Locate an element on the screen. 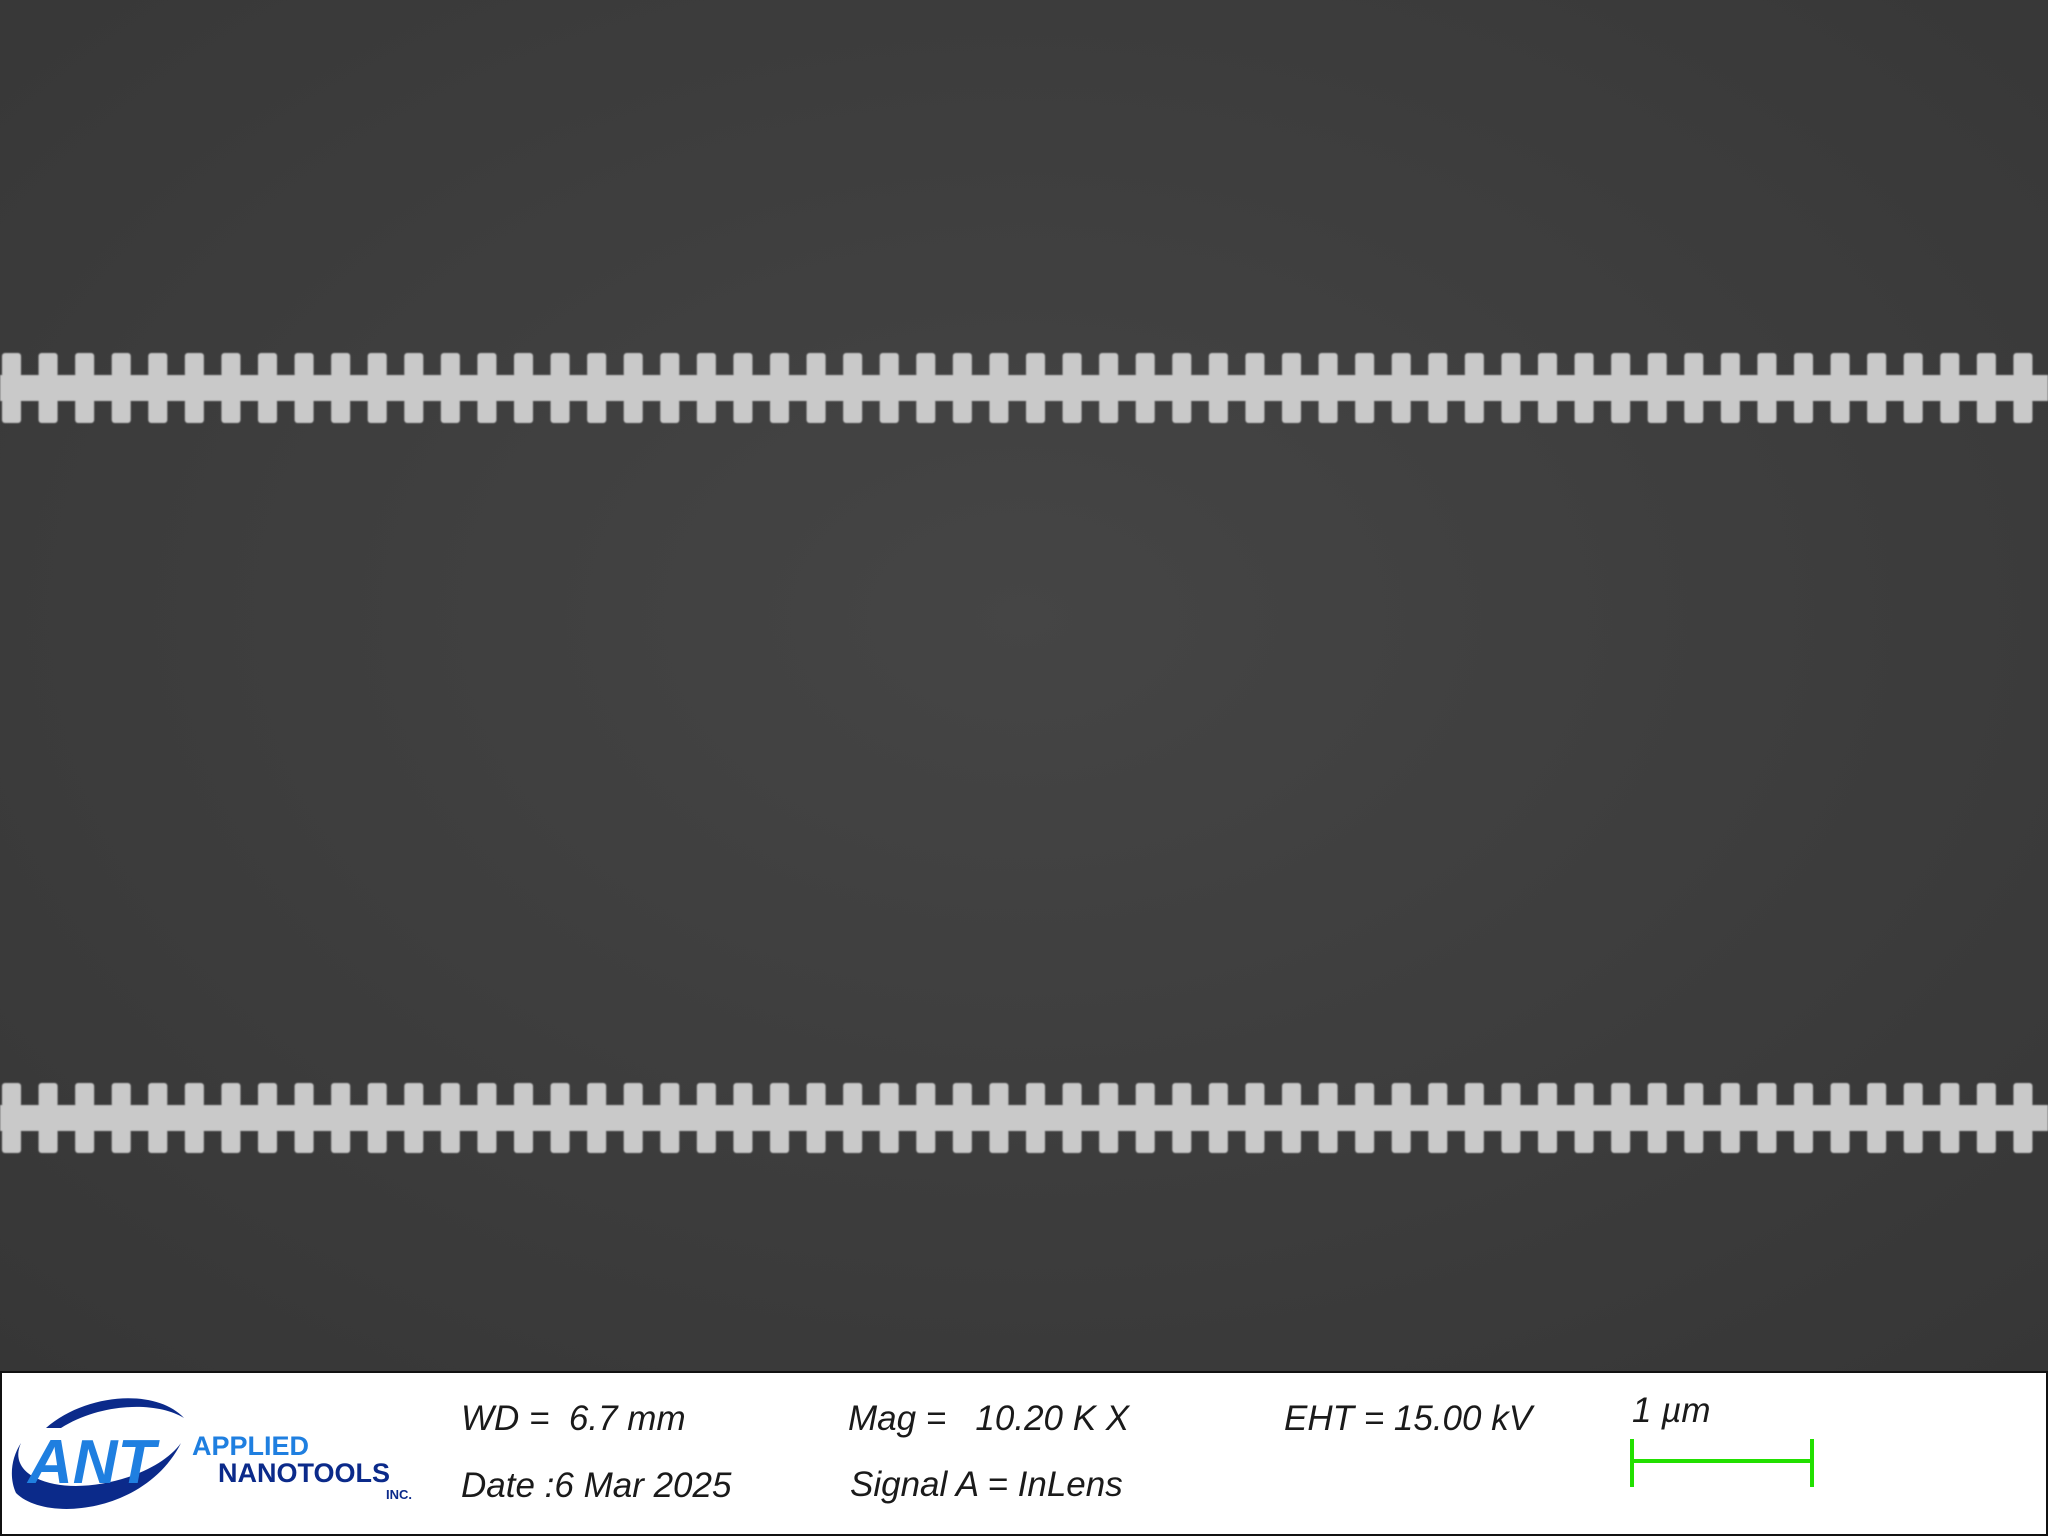 The width and height of the screenshot is (2048, 1536). accelerating-voltage: EHT = 15.00 kV is located at coordinates (1408, 1418).